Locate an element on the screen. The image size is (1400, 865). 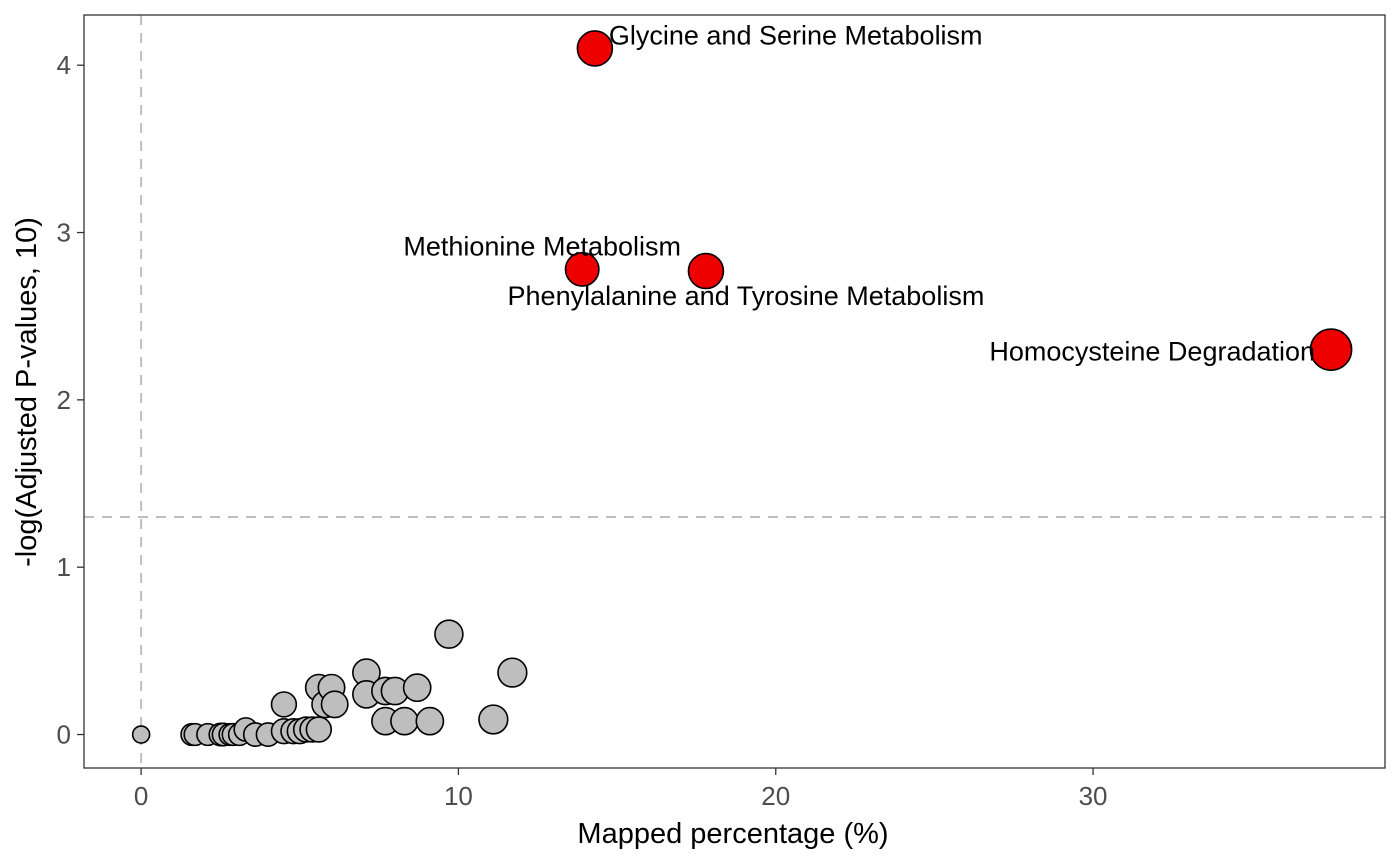
point-label: Glycine and Serine Metabolism is located at coordinates (796, 35).